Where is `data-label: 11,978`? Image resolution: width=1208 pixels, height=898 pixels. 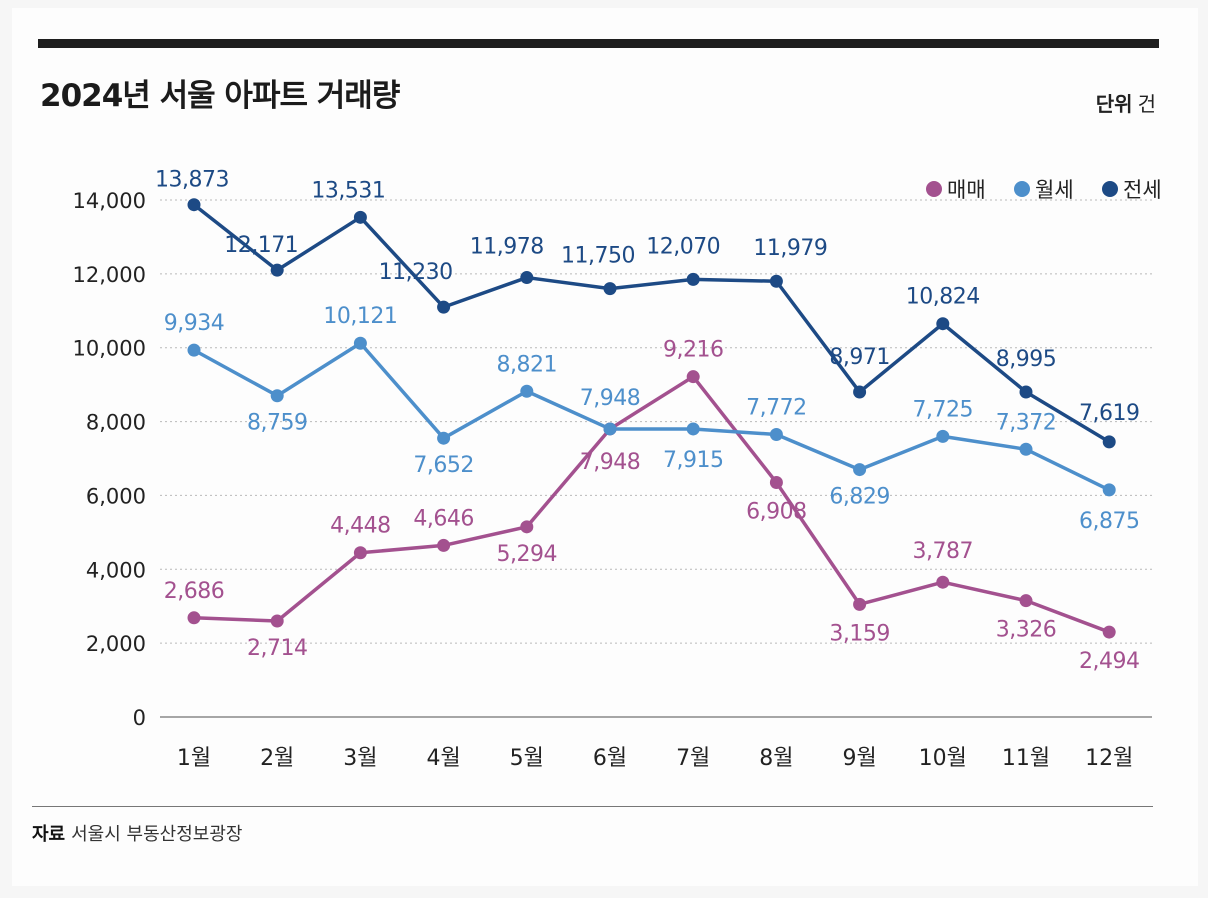
data-label: 11,978 is located at coordinates (507, 247).